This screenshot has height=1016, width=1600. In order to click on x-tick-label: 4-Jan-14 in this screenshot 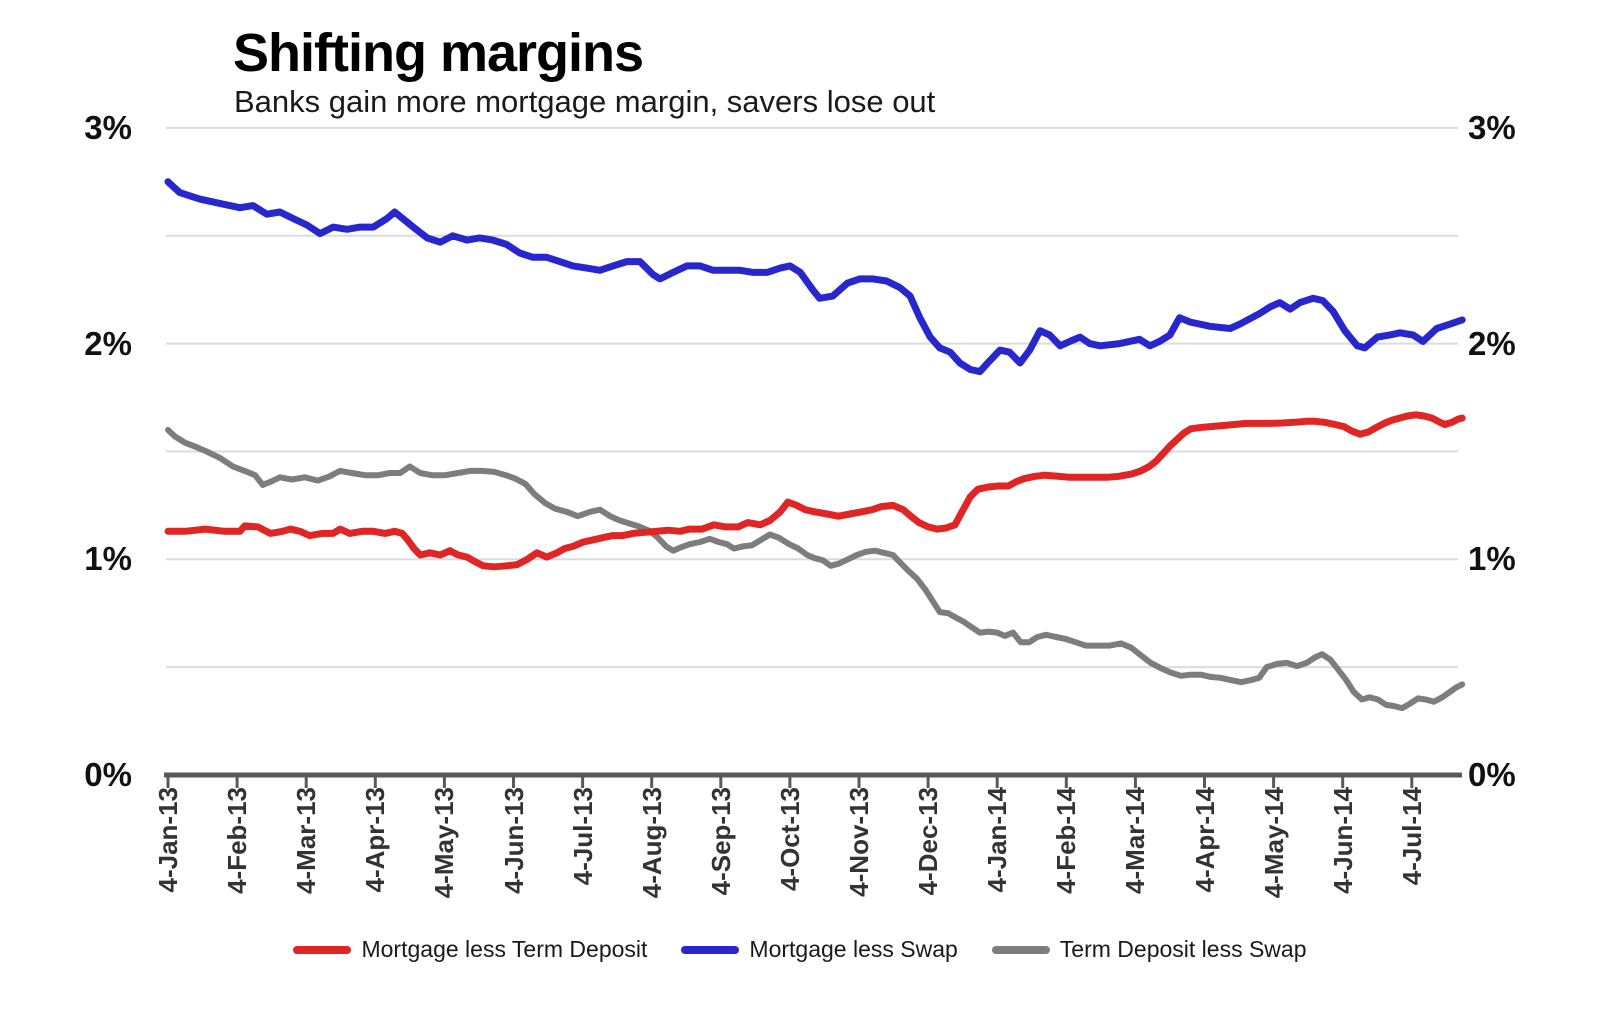, I will do `click(997, 840)`.